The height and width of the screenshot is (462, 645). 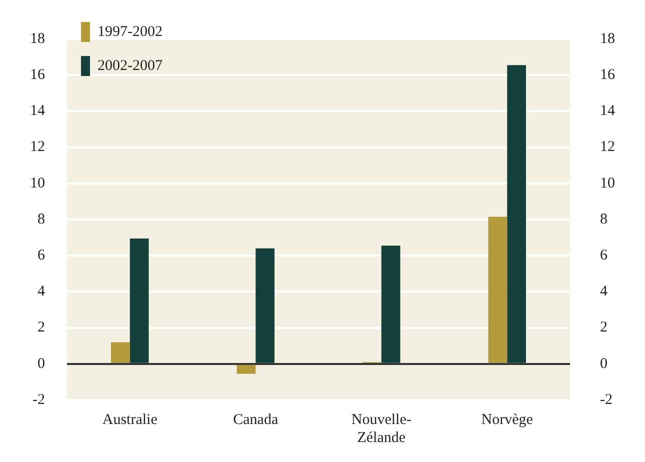 I want to click on y2-tick-label: 12, so click(x=607, y=147).